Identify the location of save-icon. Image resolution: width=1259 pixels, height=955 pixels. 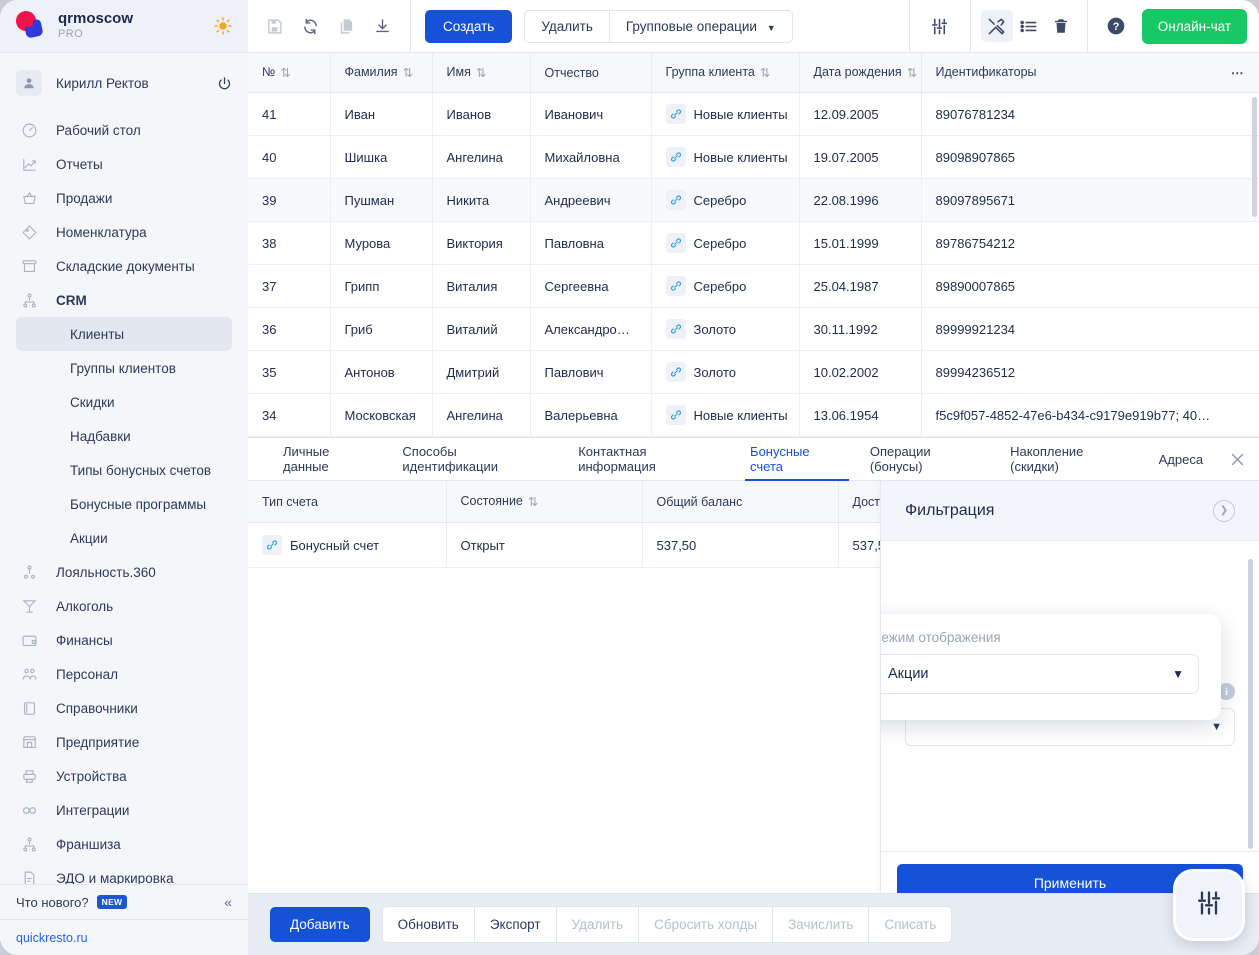
(274, 26).